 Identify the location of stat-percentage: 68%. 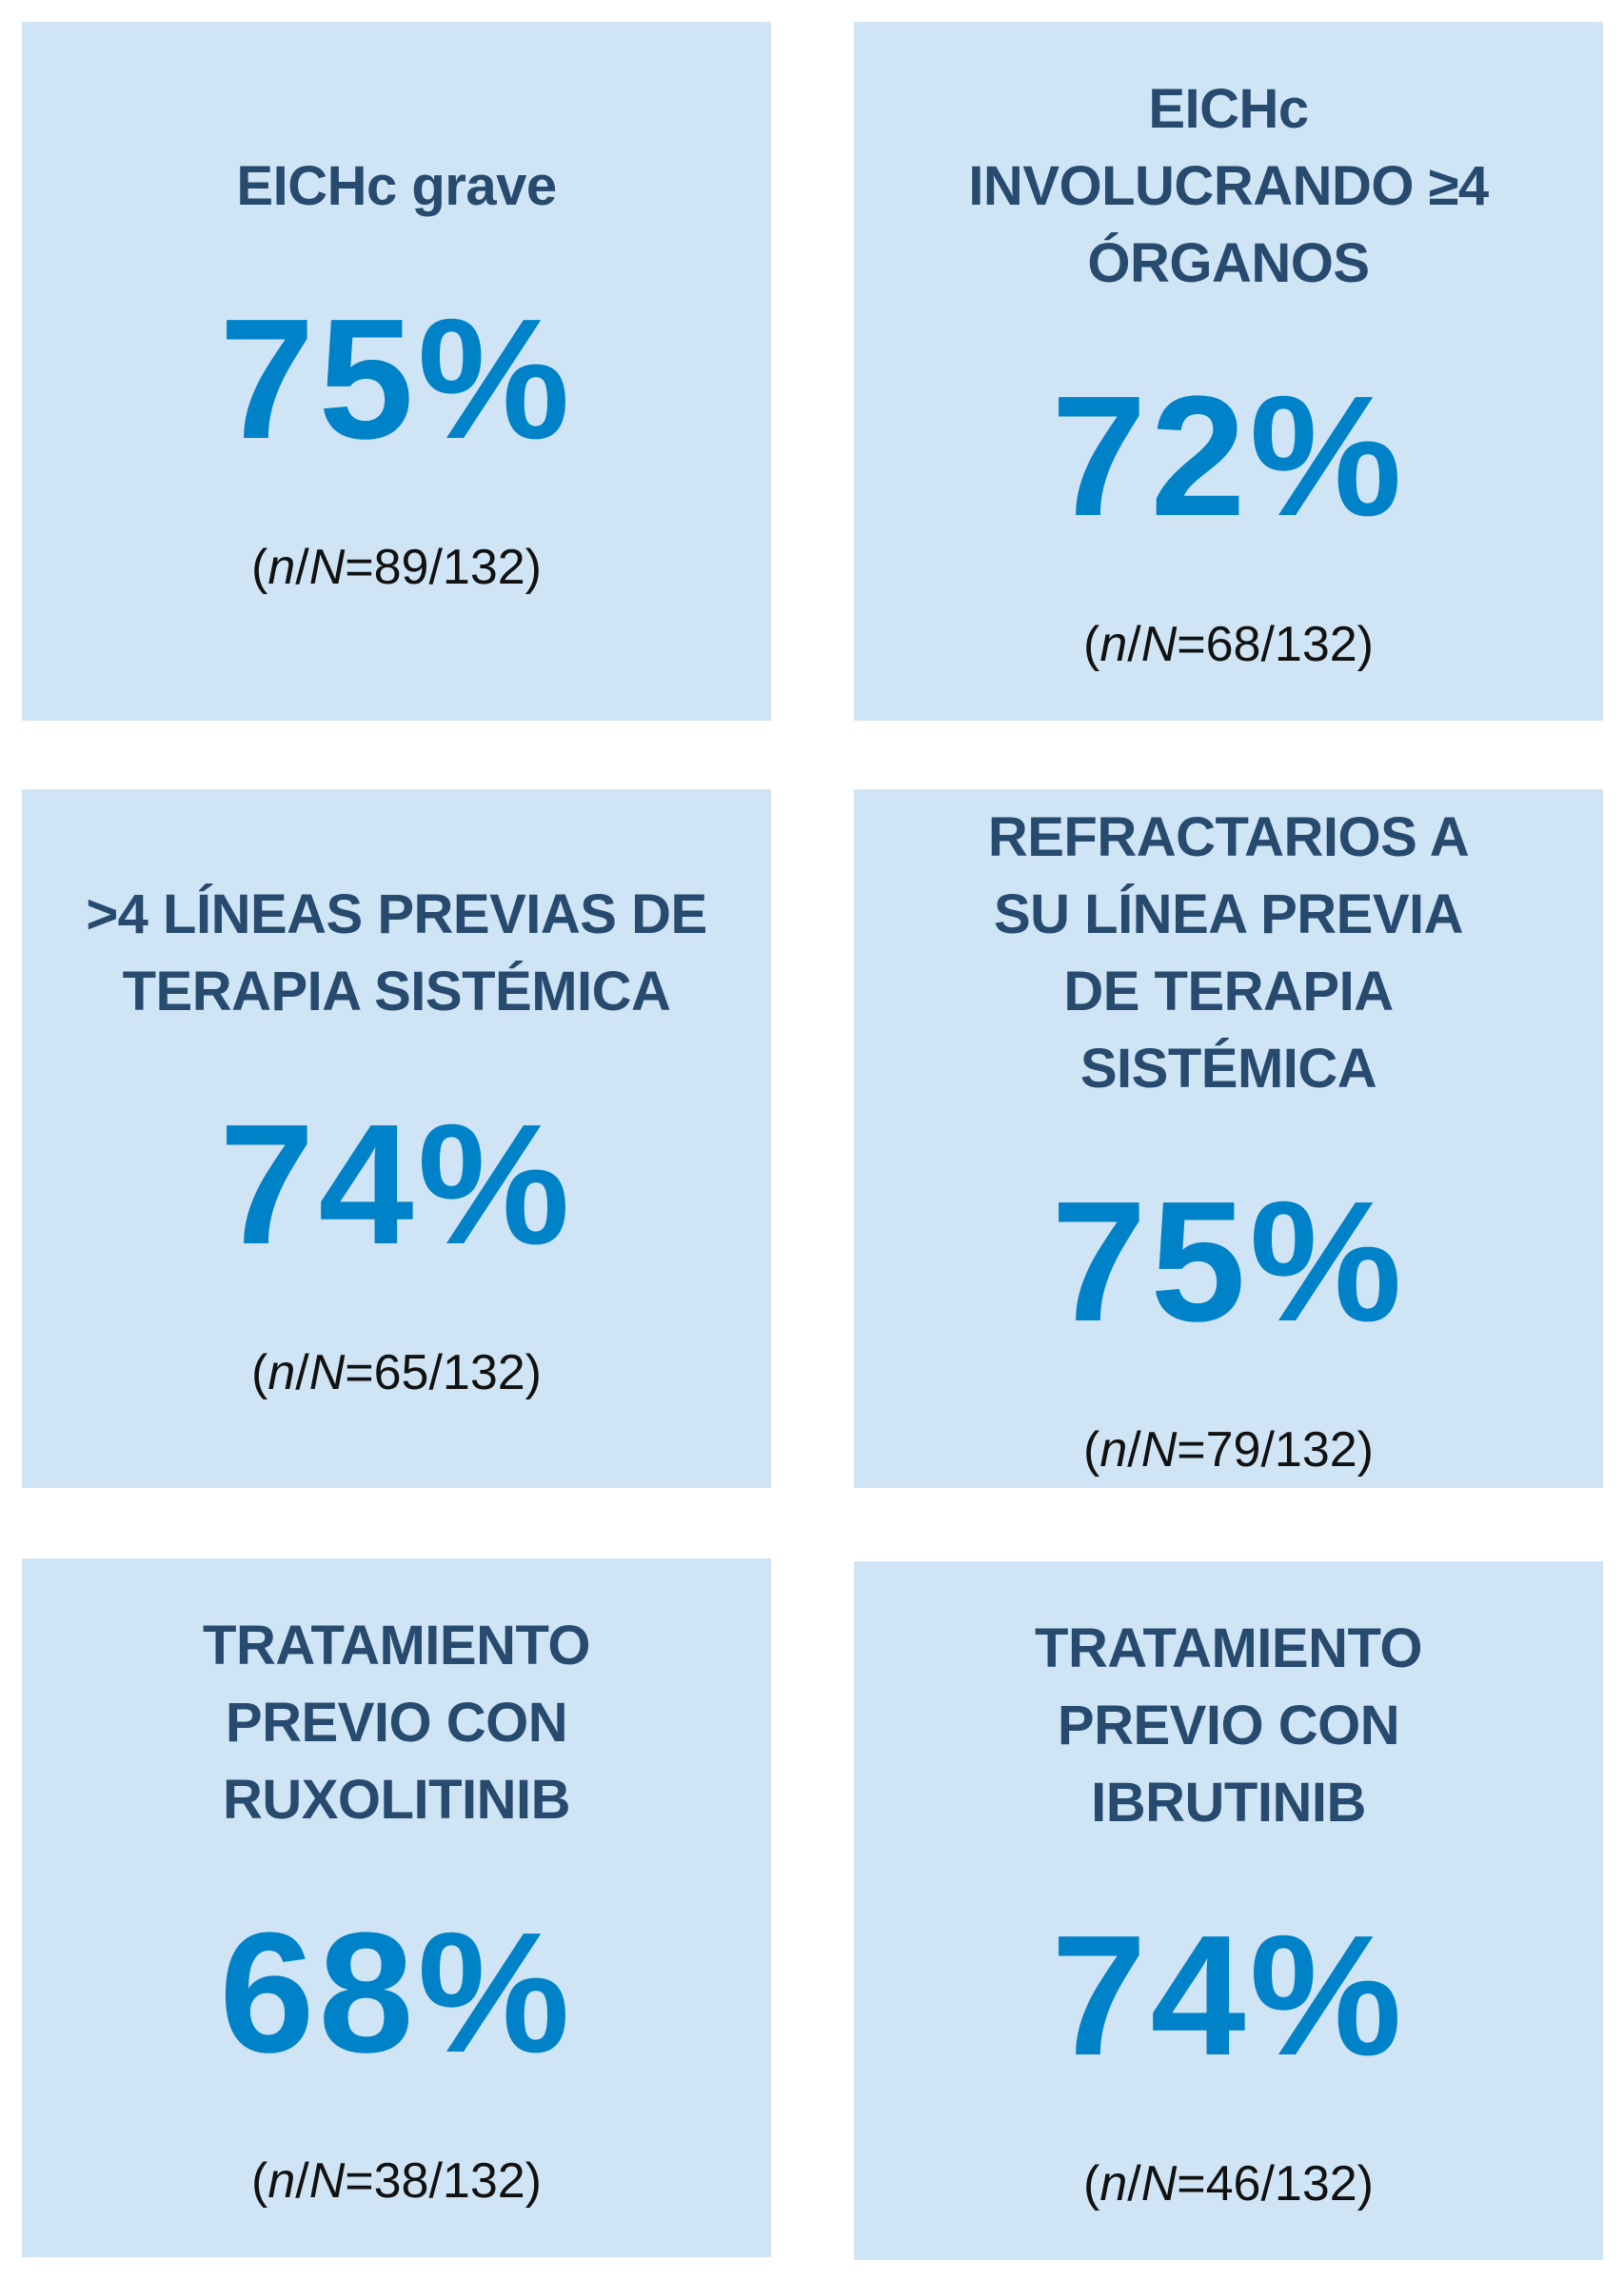
(396, 1992).